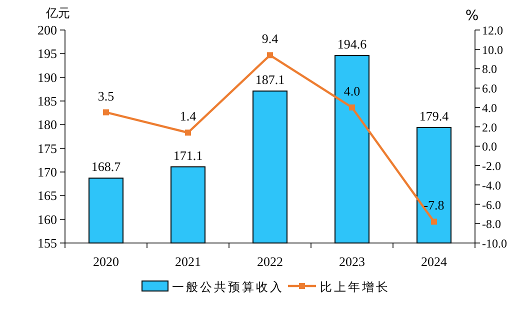 Image resolution: width=523 pixels, height=309 pixels. Describe the element at coordinates (491, 185) in the screenshot. I see `y2-tick-label: -4.0` at that location.